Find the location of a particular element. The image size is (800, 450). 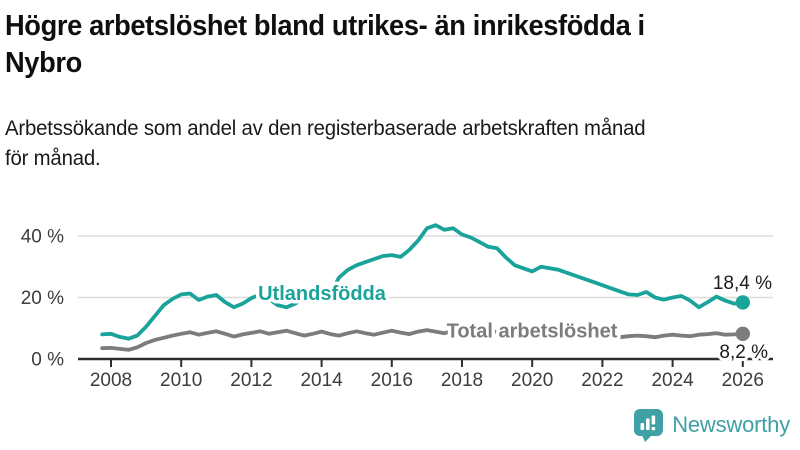

y-axis-tick-label: 40 % is located at coordinates (42, 237).